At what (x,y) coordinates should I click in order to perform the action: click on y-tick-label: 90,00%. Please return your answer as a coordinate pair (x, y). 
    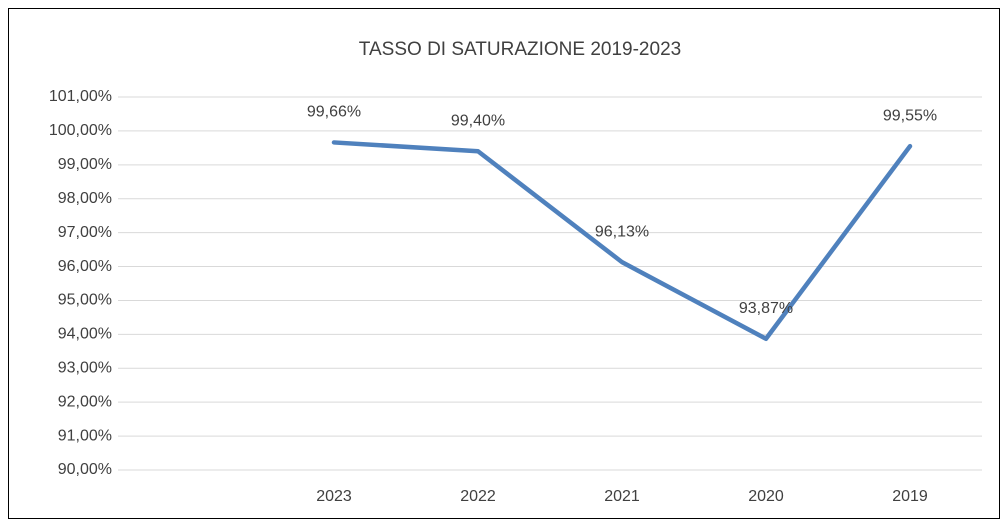
    Looking at the image, I should click on (85, 469).